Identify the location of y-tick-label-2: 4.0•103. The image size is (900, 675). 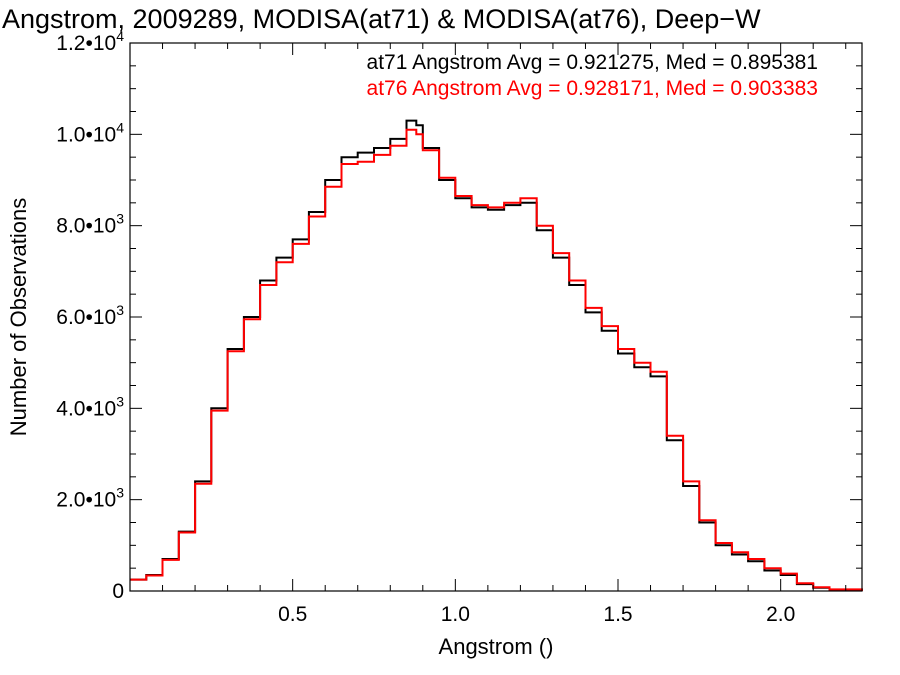
(90, 406).